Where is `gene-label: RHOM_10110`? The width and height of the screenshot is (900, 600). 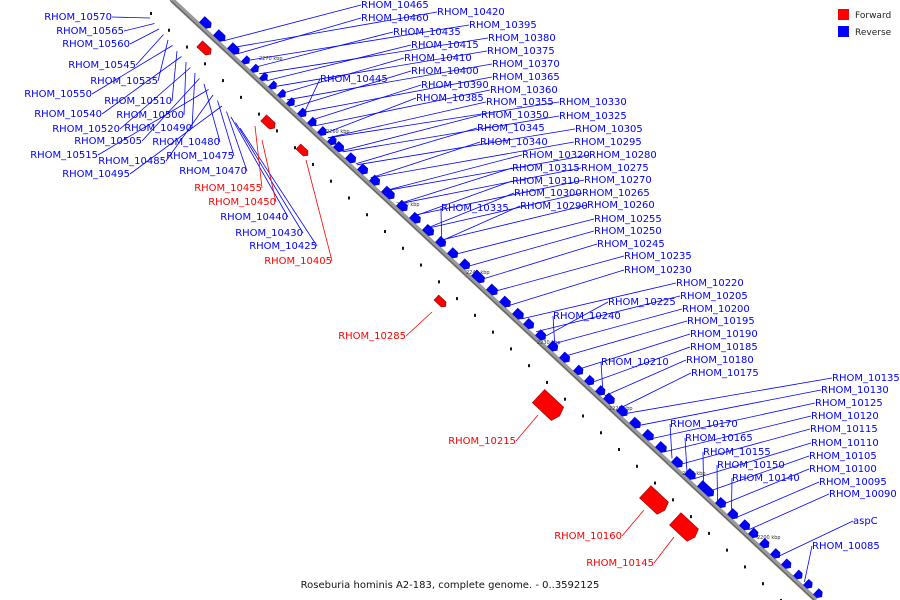 gene-label: RHOM_10110 is located at coordinates (845, 443).